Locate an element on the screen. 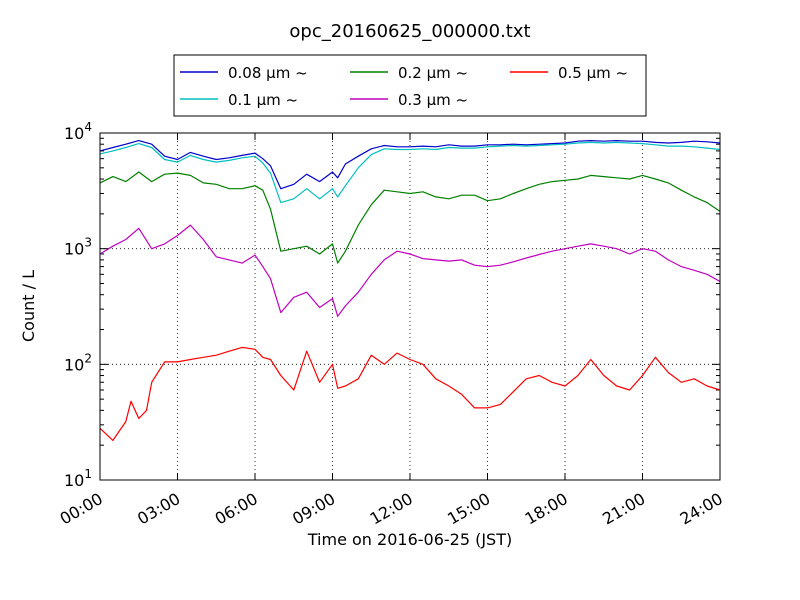 Image resolution: width=800 pixels, height=600 pixels. y-tick-label-exponent: 2 is located at coordinates (88, 358).